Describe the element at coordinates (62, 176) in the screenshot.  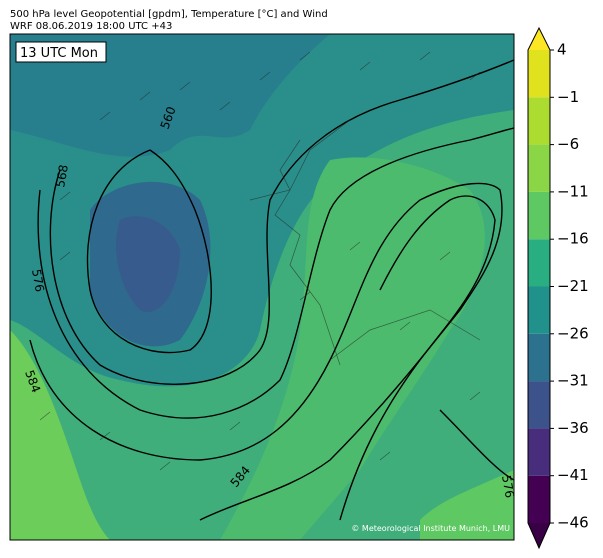
I see `contour-label: 568` at that location.